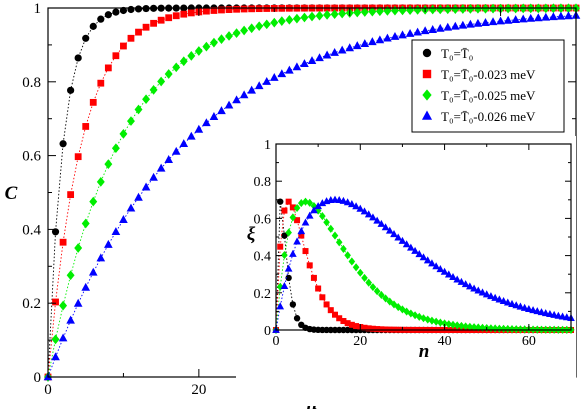 The width and height of the screenshot is (581, 412). What do you see at coordinates (31, 304) in the screenshot?
I see `y-tick-label: 0.2` at bounding box center [31, 304].